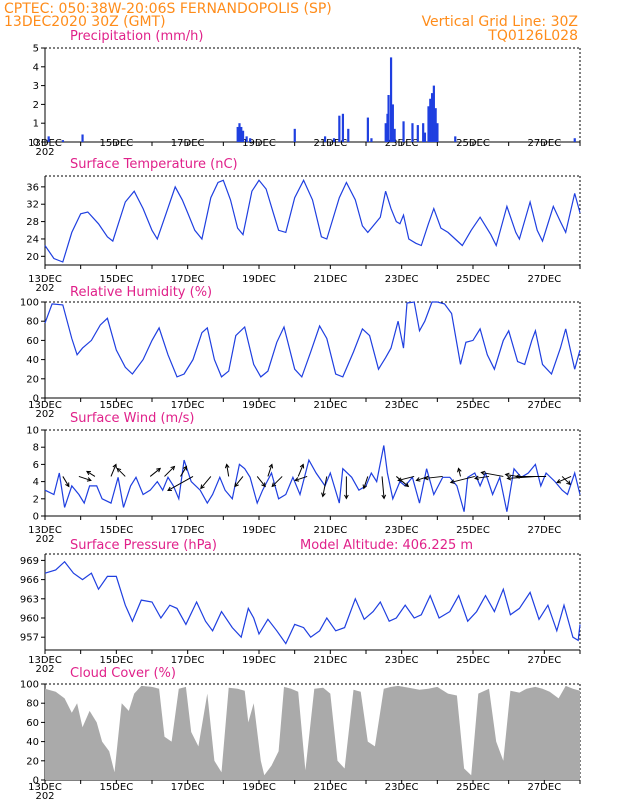 Image resolution: width=618 pixels, height=800 pixels. I want to click on y-tick-label: 1, so click(36, 124).